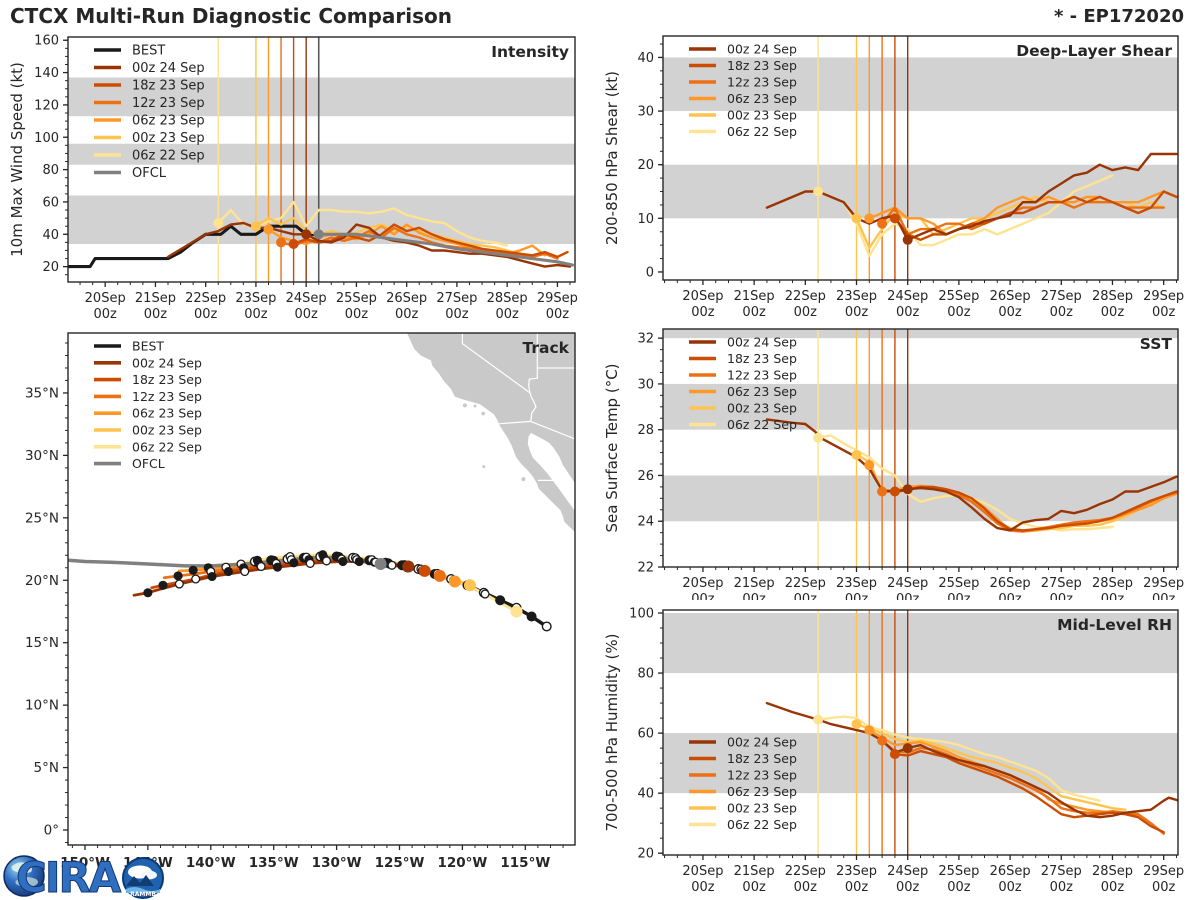  I want to click on svg-text: 125°W, so click(400, 863).